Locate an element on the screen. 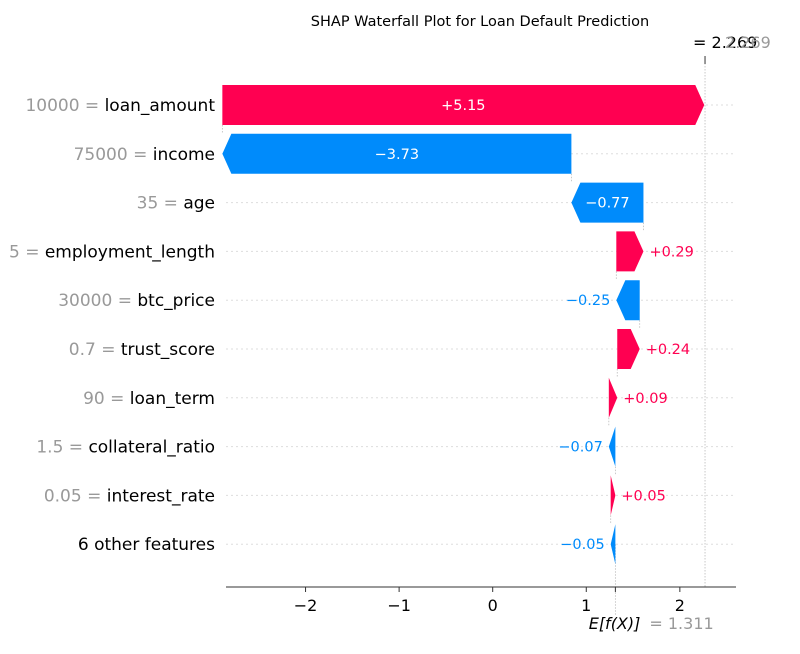 This screenshot has width=800, height=654. feature-label: 30000 = btc_price is located at coordinates (136, 301).